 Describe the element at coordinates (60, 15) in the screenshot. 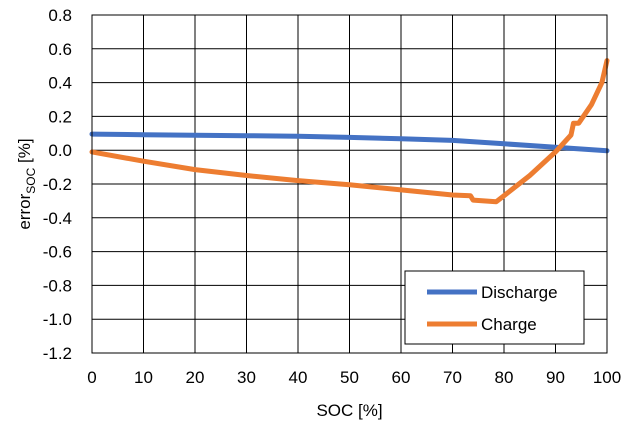

I see `y-tick-label: 0.8` at that location.